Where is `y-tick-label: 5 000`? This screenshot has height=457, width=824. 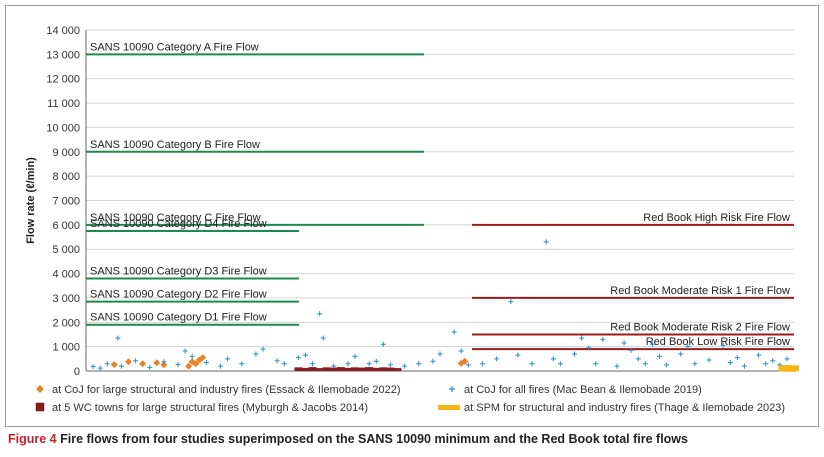 y-tick-label: 5 000 is located at coordinates (66, 250).